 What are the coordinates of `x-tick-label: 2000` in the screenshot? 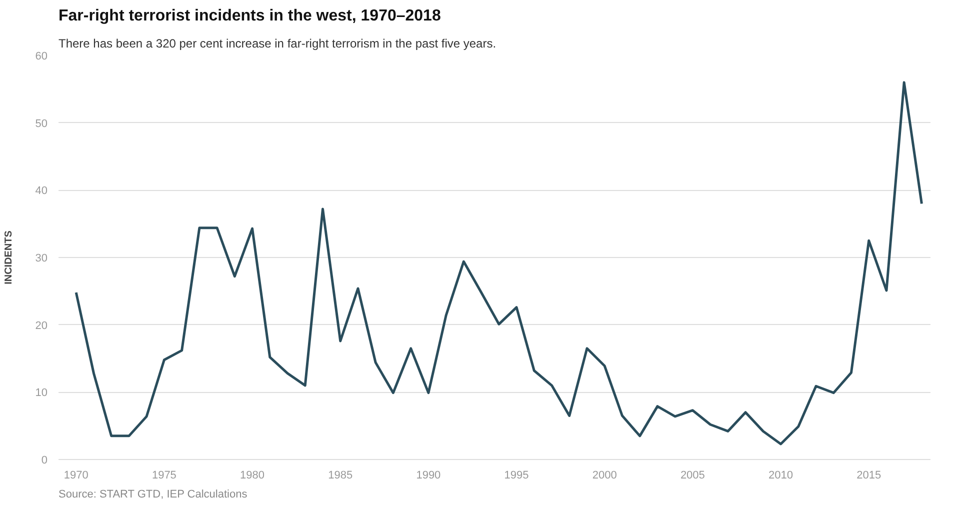 It's located at (604, 476).